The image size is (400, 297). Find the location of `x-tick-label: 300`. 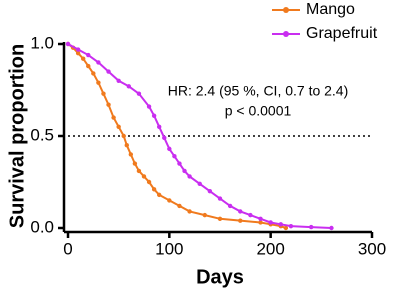

x-tick-label: 300 is located at coordinates (372, 248).